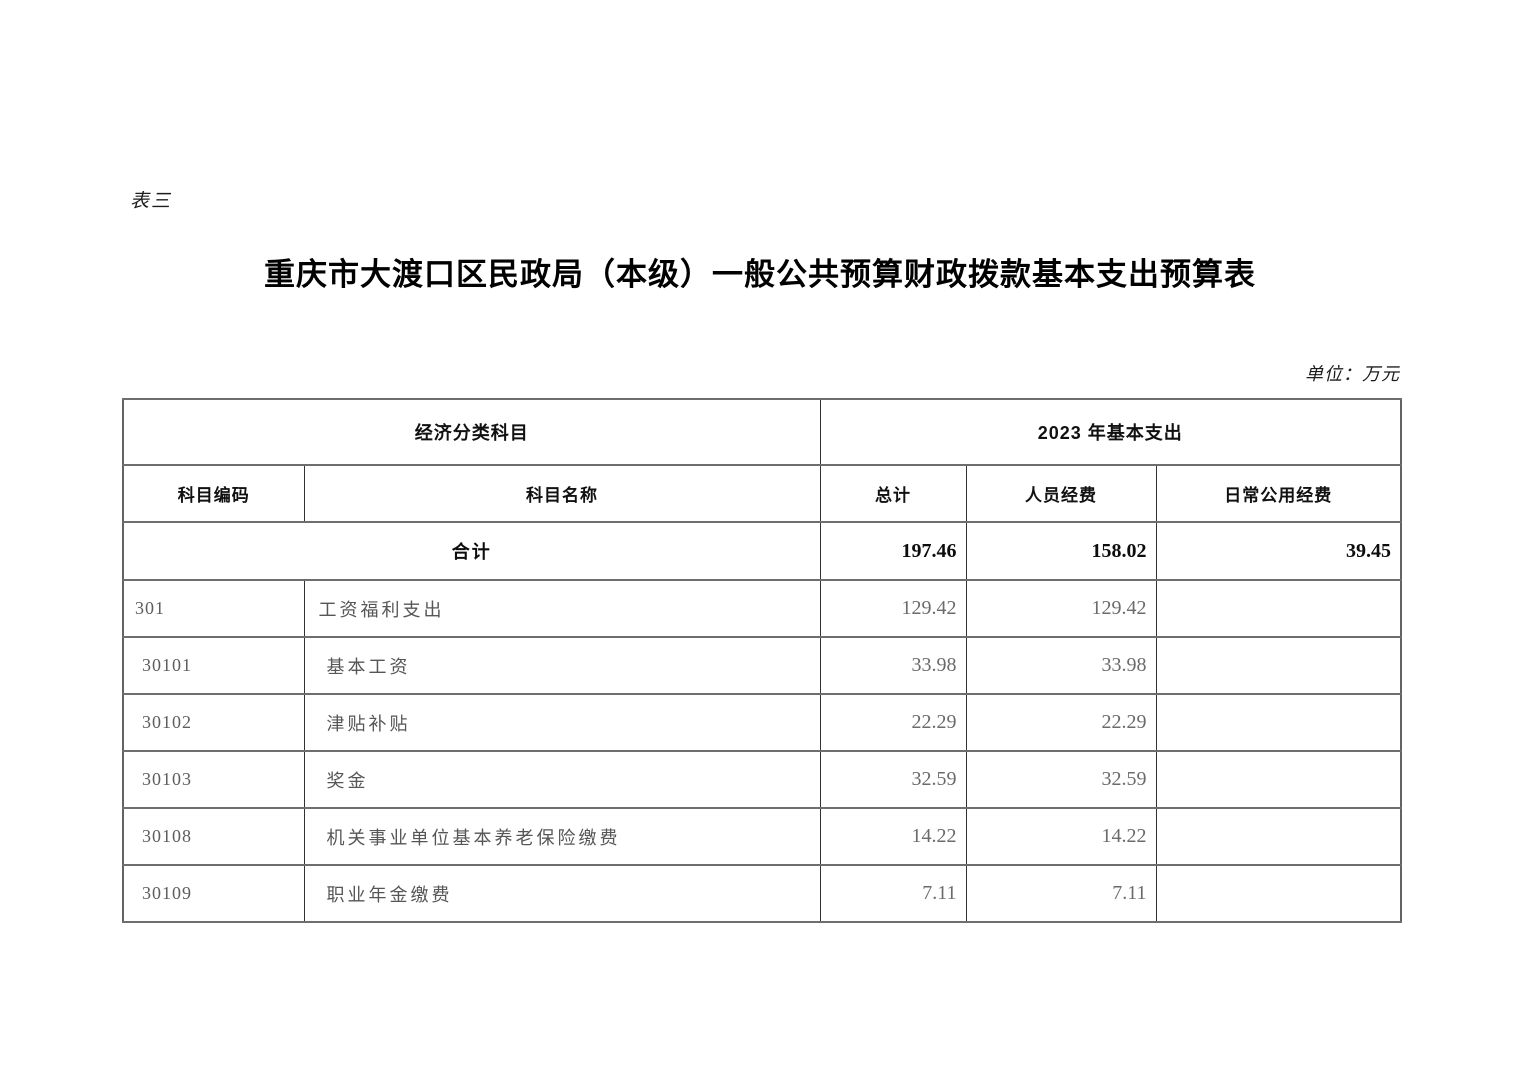 The image size is (1520, 1074). I want to click on cell-total: 22.29, so click(893, 722).